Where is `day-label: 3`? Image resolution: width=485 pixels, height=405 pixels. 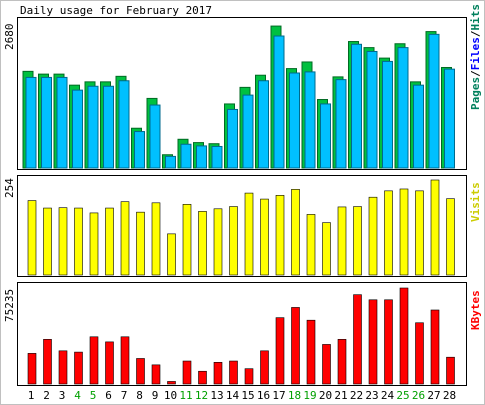
day-label: 3 is located at coordinates (62, 395).